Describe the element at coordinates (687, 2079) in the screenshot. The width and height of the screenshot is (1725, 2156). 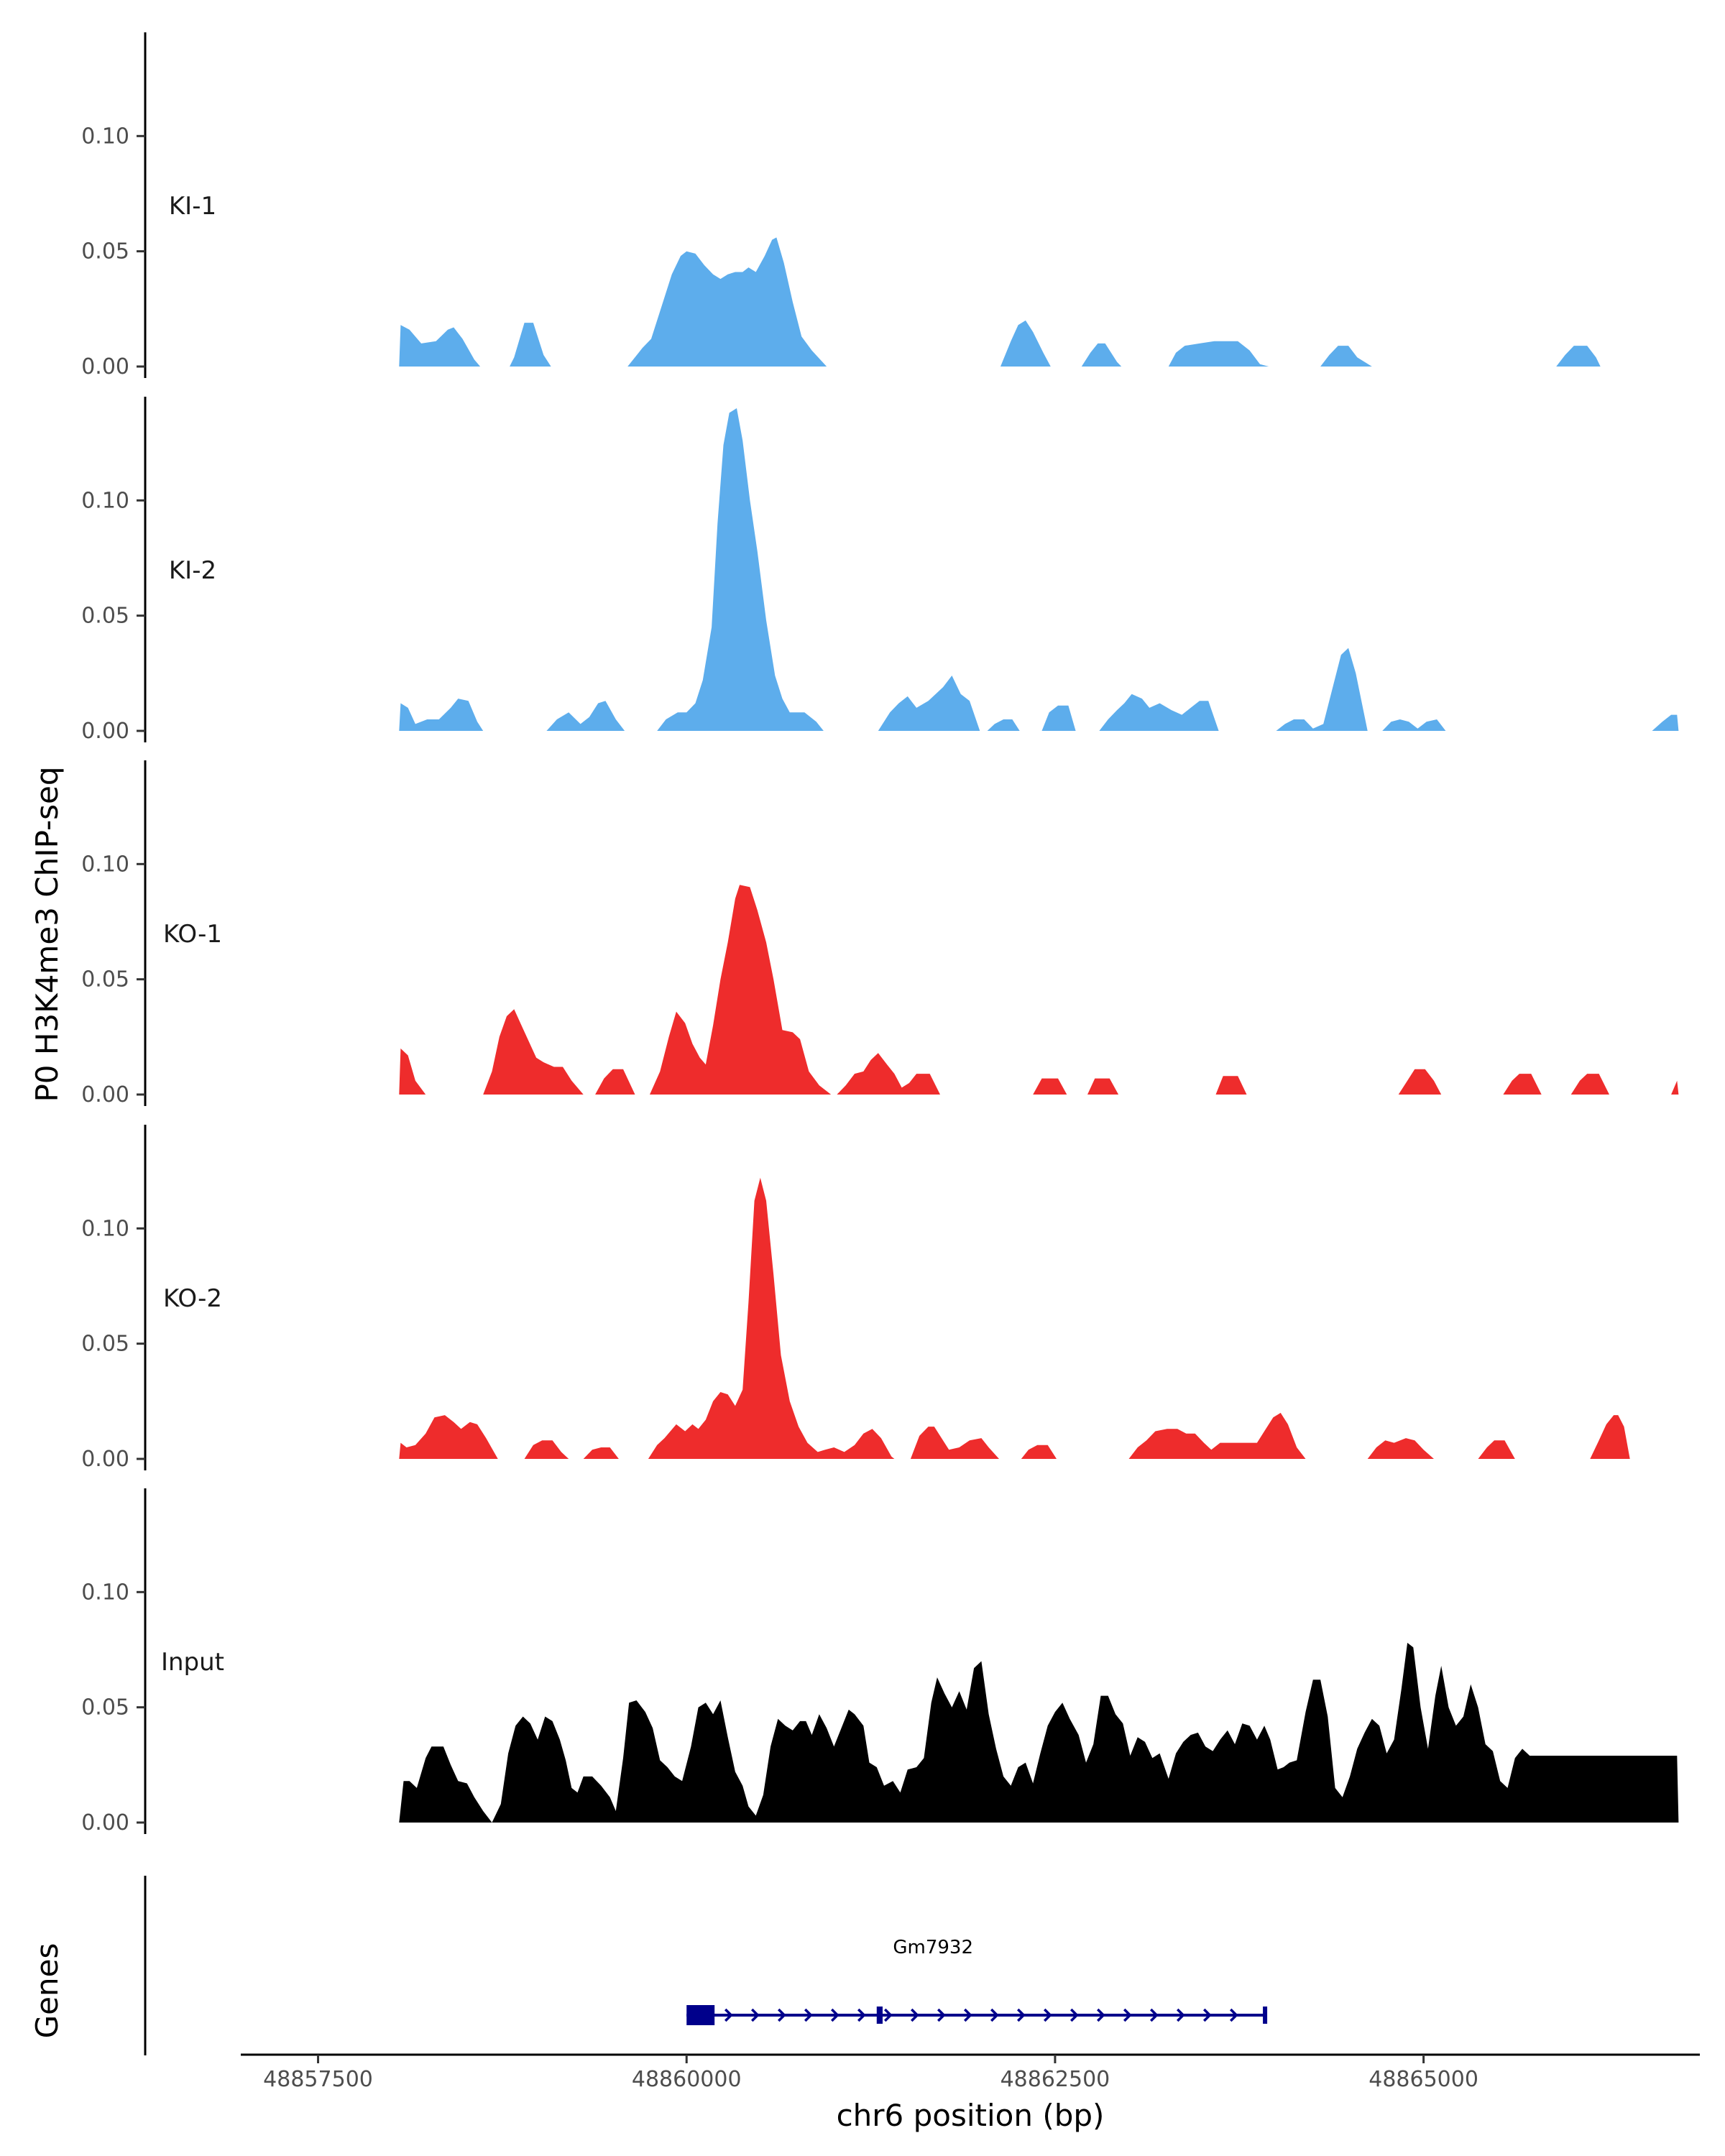
I see `x-tick-label: 48860000` at that location.